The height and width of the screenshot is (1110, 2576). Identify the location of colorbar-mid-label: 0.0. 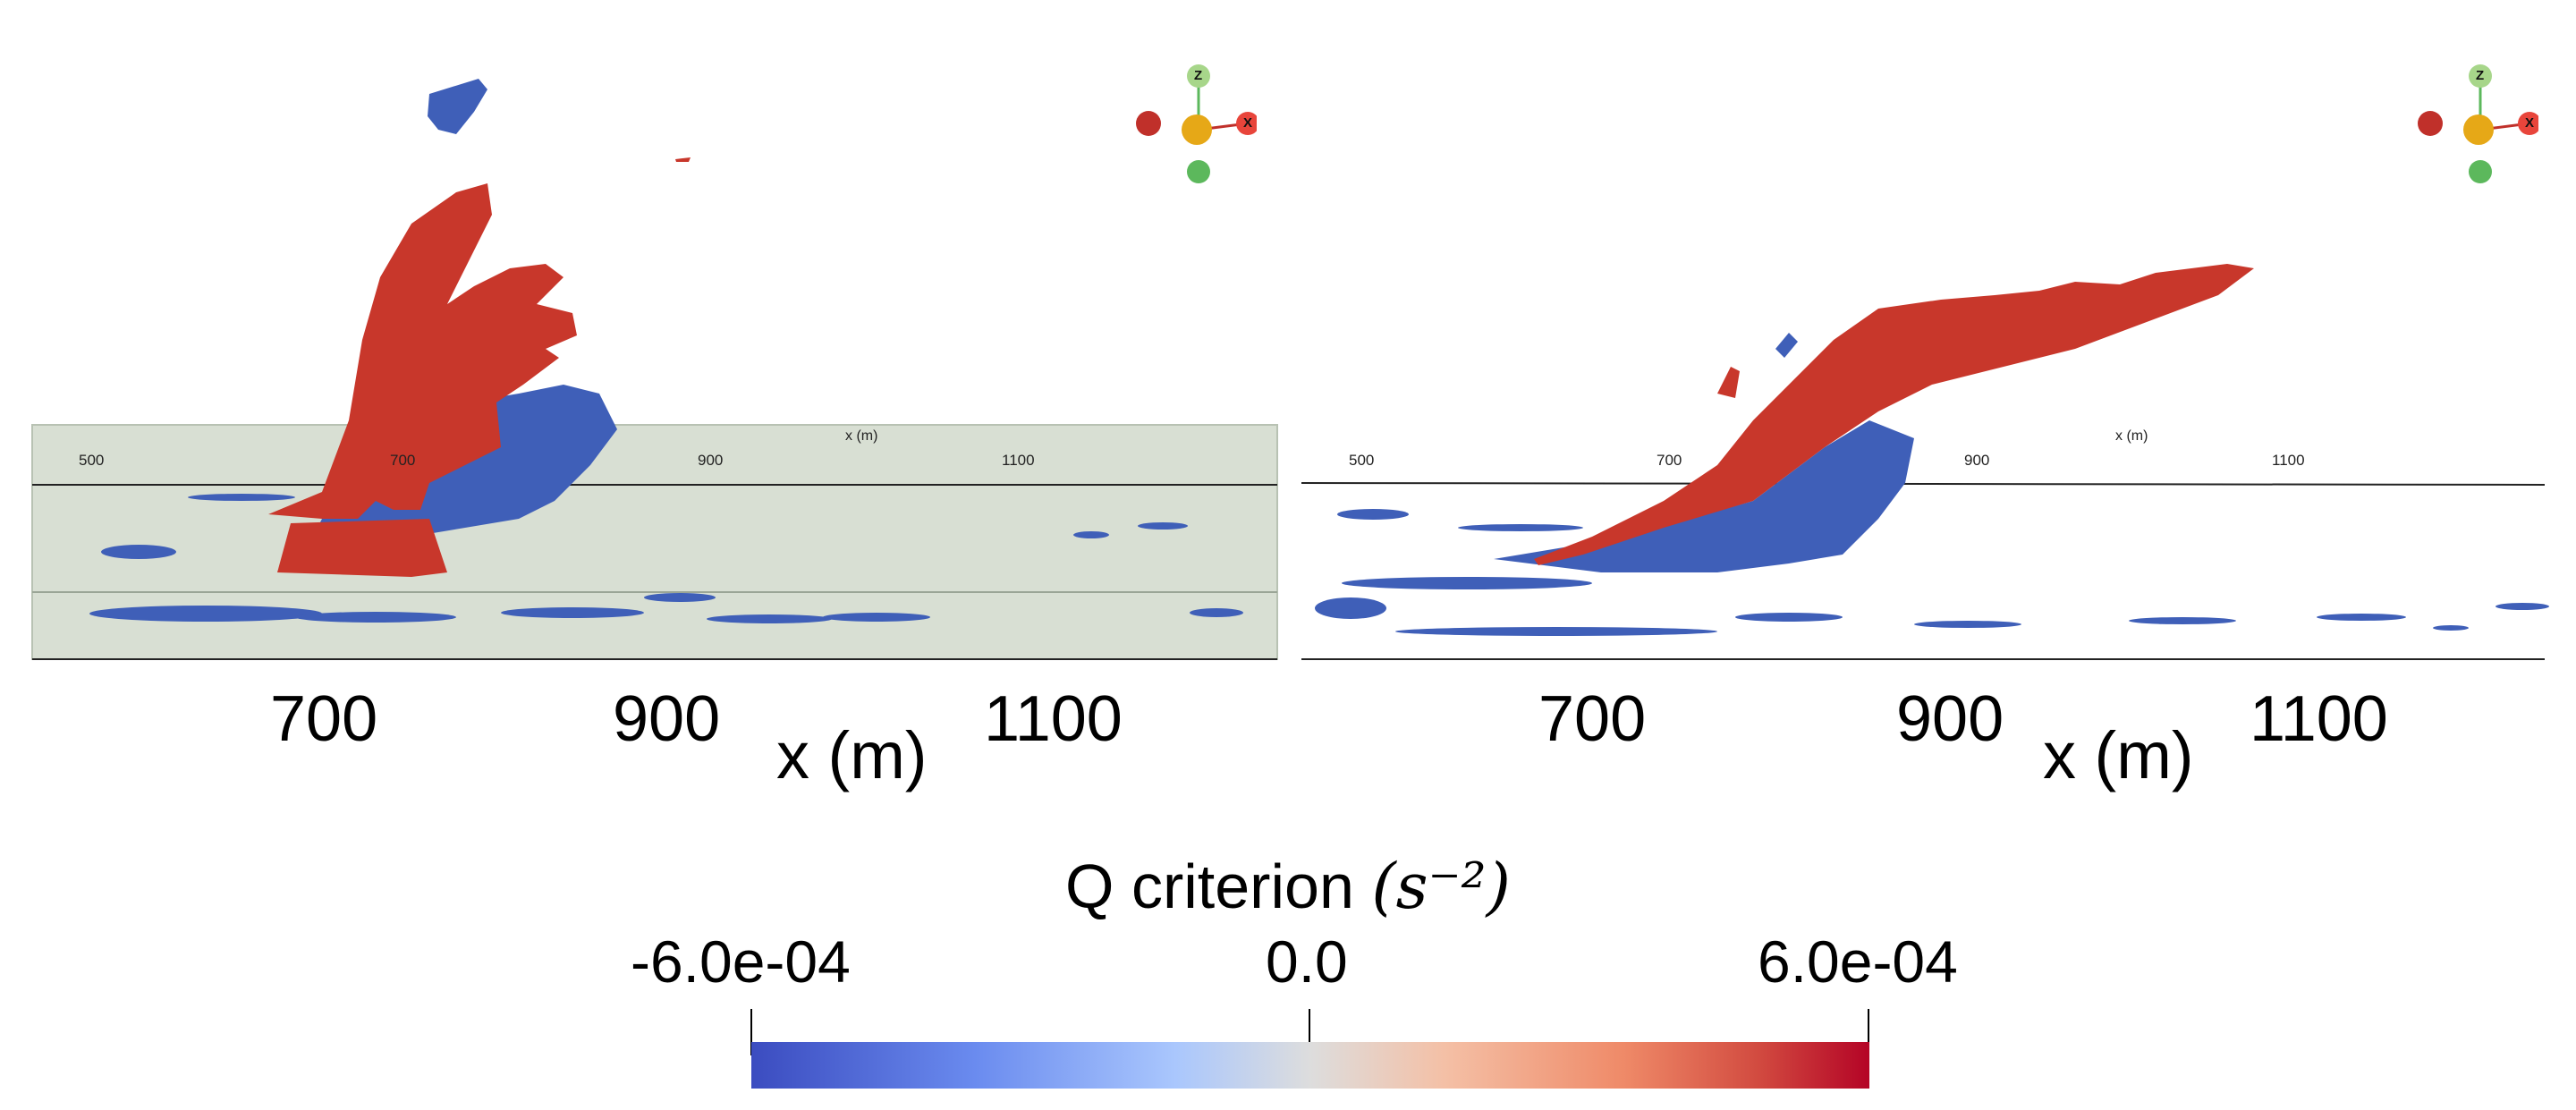
(1307, 961).